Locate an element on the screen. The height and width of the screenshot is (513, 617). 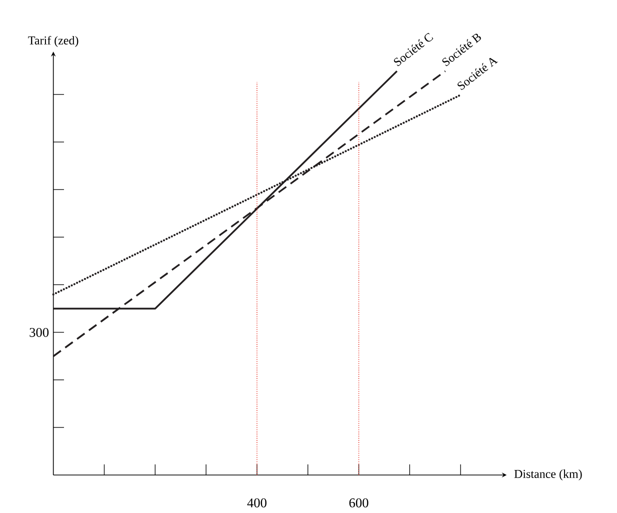
x-axis-title: Distance (km) is located at coordinates (548, 475).